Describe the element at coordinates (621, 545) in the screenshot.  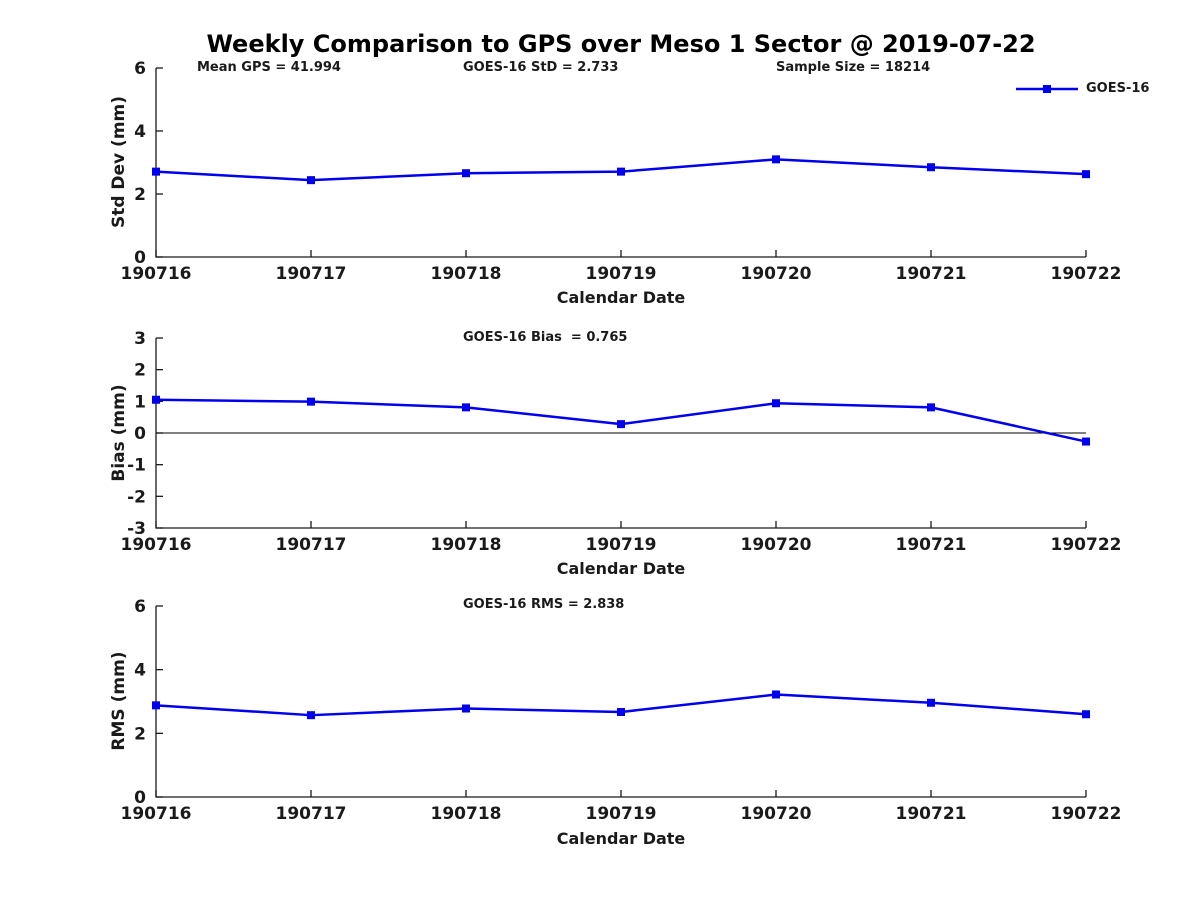
I see `bias-x-tick-label: 190719` at that location.